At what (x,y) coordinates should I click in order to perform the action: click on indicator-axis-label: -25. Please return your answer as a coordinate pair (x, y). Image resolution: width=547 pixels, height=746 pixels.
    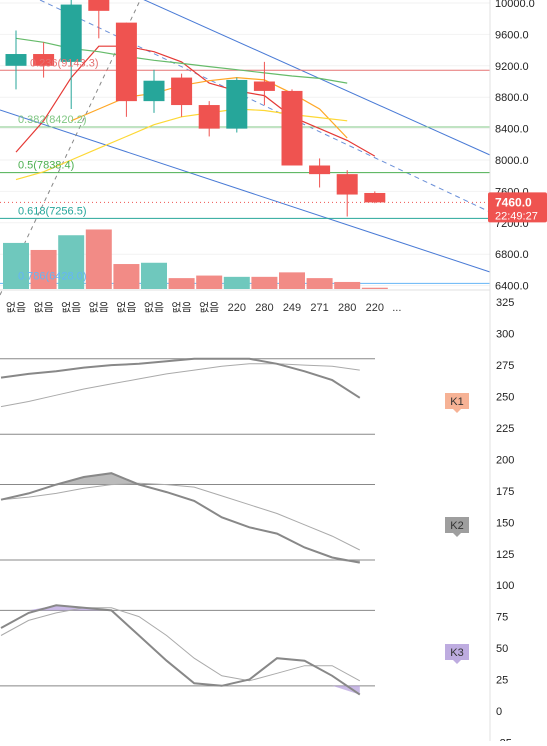
    Looking at the image, I should click on (504, 739).